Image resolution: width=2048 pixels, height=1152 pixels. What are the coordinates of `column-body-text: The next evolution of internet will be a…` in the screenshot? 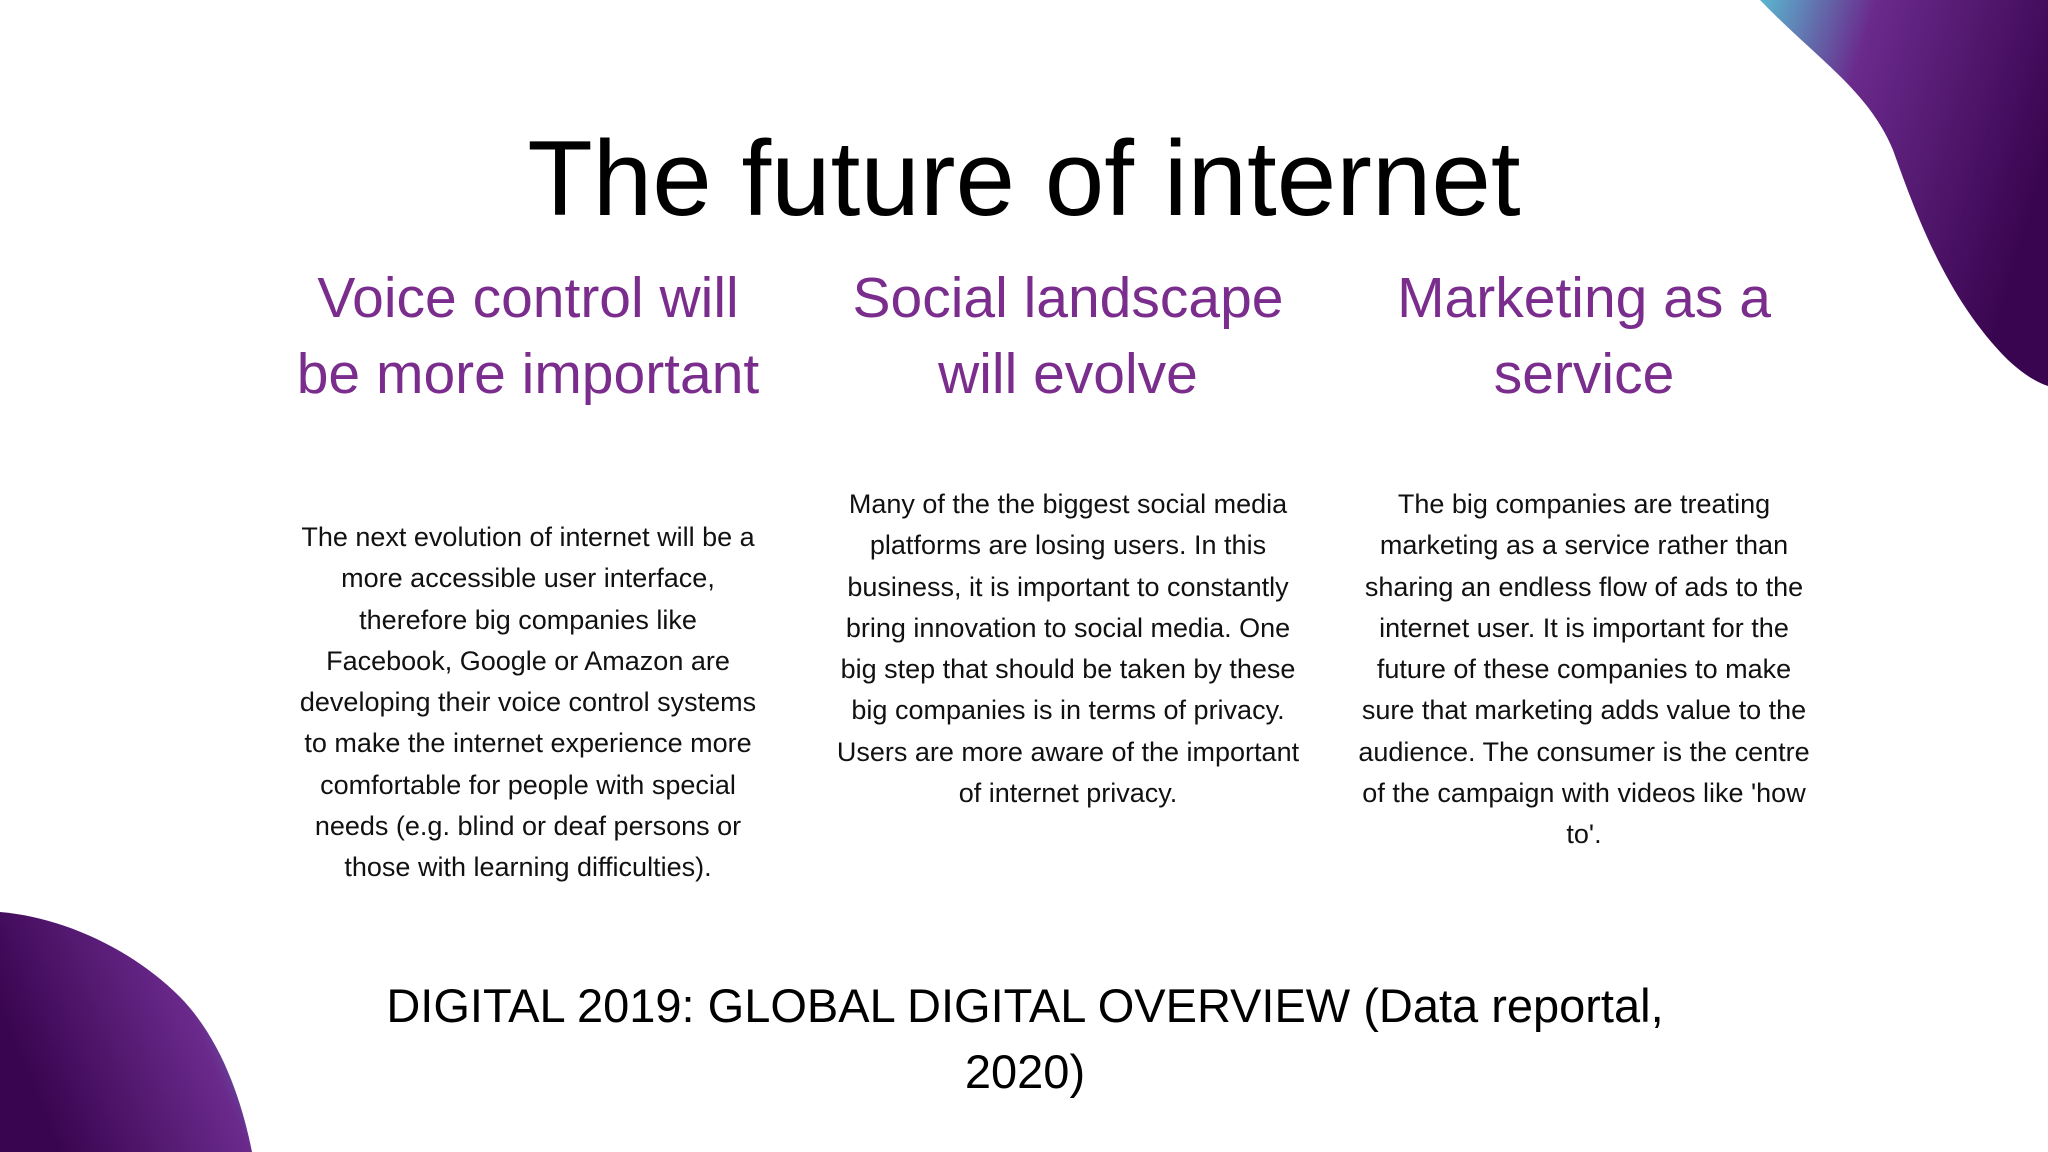 It's located at (528, 702).